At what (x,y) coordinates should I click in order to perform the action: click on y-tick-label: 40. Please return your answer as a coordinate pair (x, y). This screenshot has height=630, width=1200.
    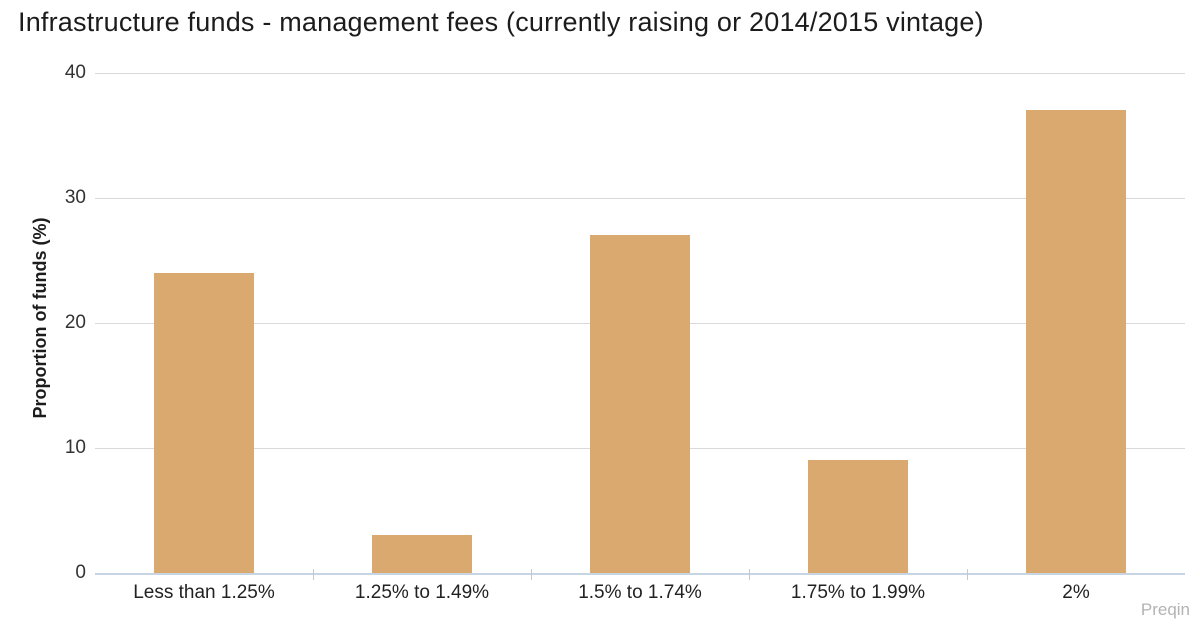
    Looking at the image, I should click on (75, 72).